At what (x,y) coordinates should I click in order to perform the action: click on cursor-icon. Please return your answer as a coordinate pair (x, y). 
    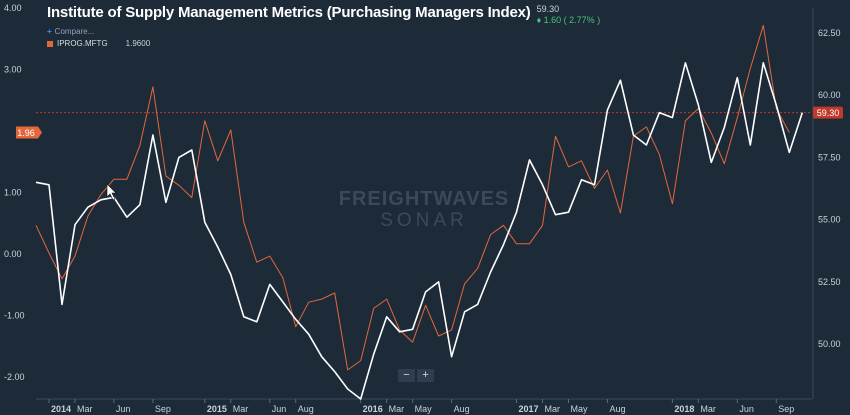
    Looking at the image, I should click on (111, 192).